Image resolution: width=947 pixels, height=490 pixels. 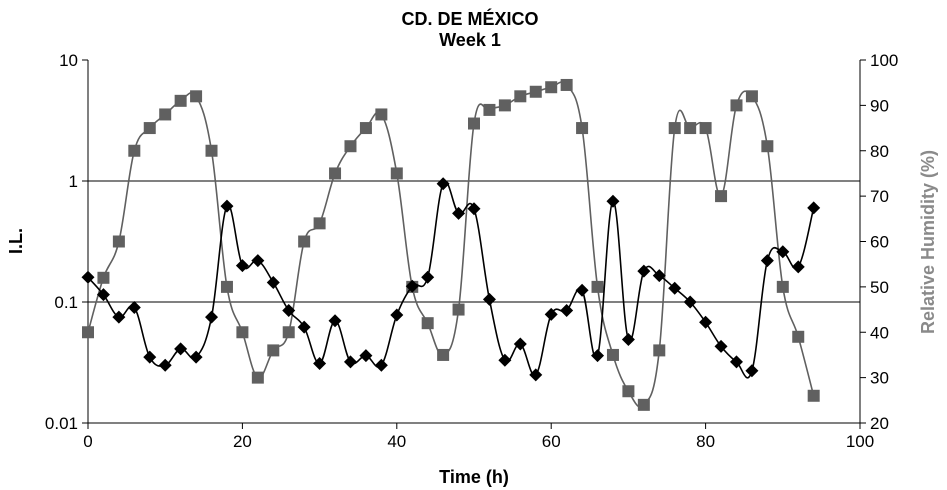 I want to click on y2-tick-label: 80, so click(x=879, y=151).